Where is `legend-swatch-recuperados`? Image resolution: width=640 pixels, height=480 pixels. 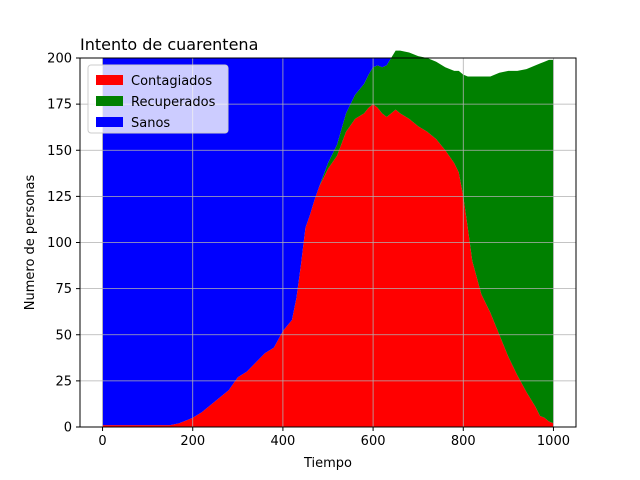
legend-swatch-recuperados is located at coordinates (109, 101).